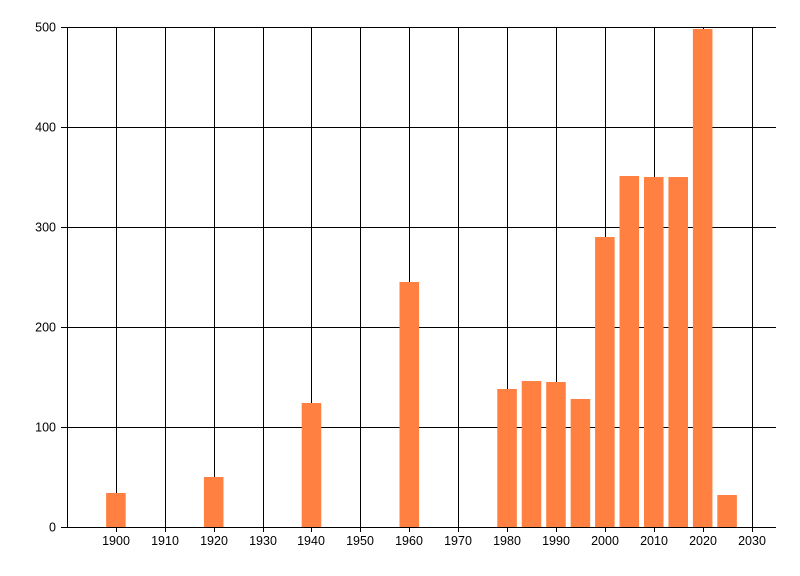 Image resolution: width=800 pixels, height=576 pixels. Describe the element at coordinates (45, 28) in the screenshot. I see `y-tick-label-500: 500` at that location.